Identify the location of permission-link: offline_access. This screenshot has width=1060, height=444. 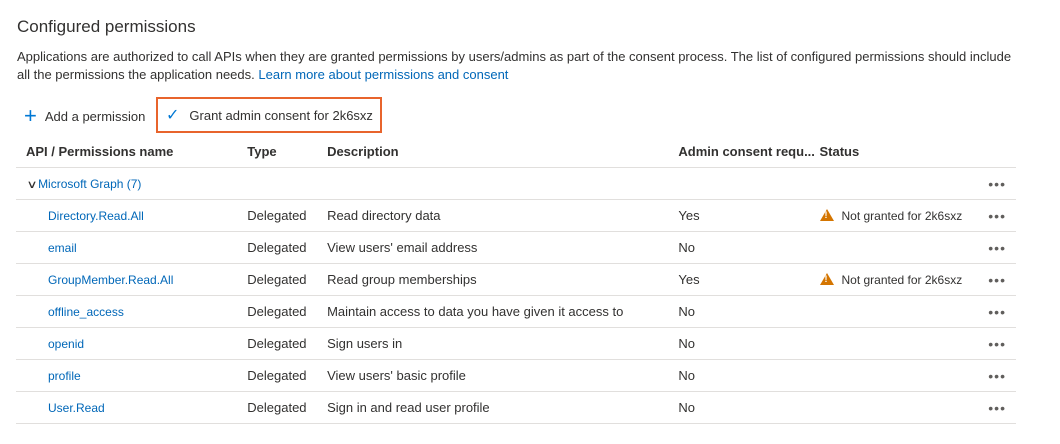
(86, 311).